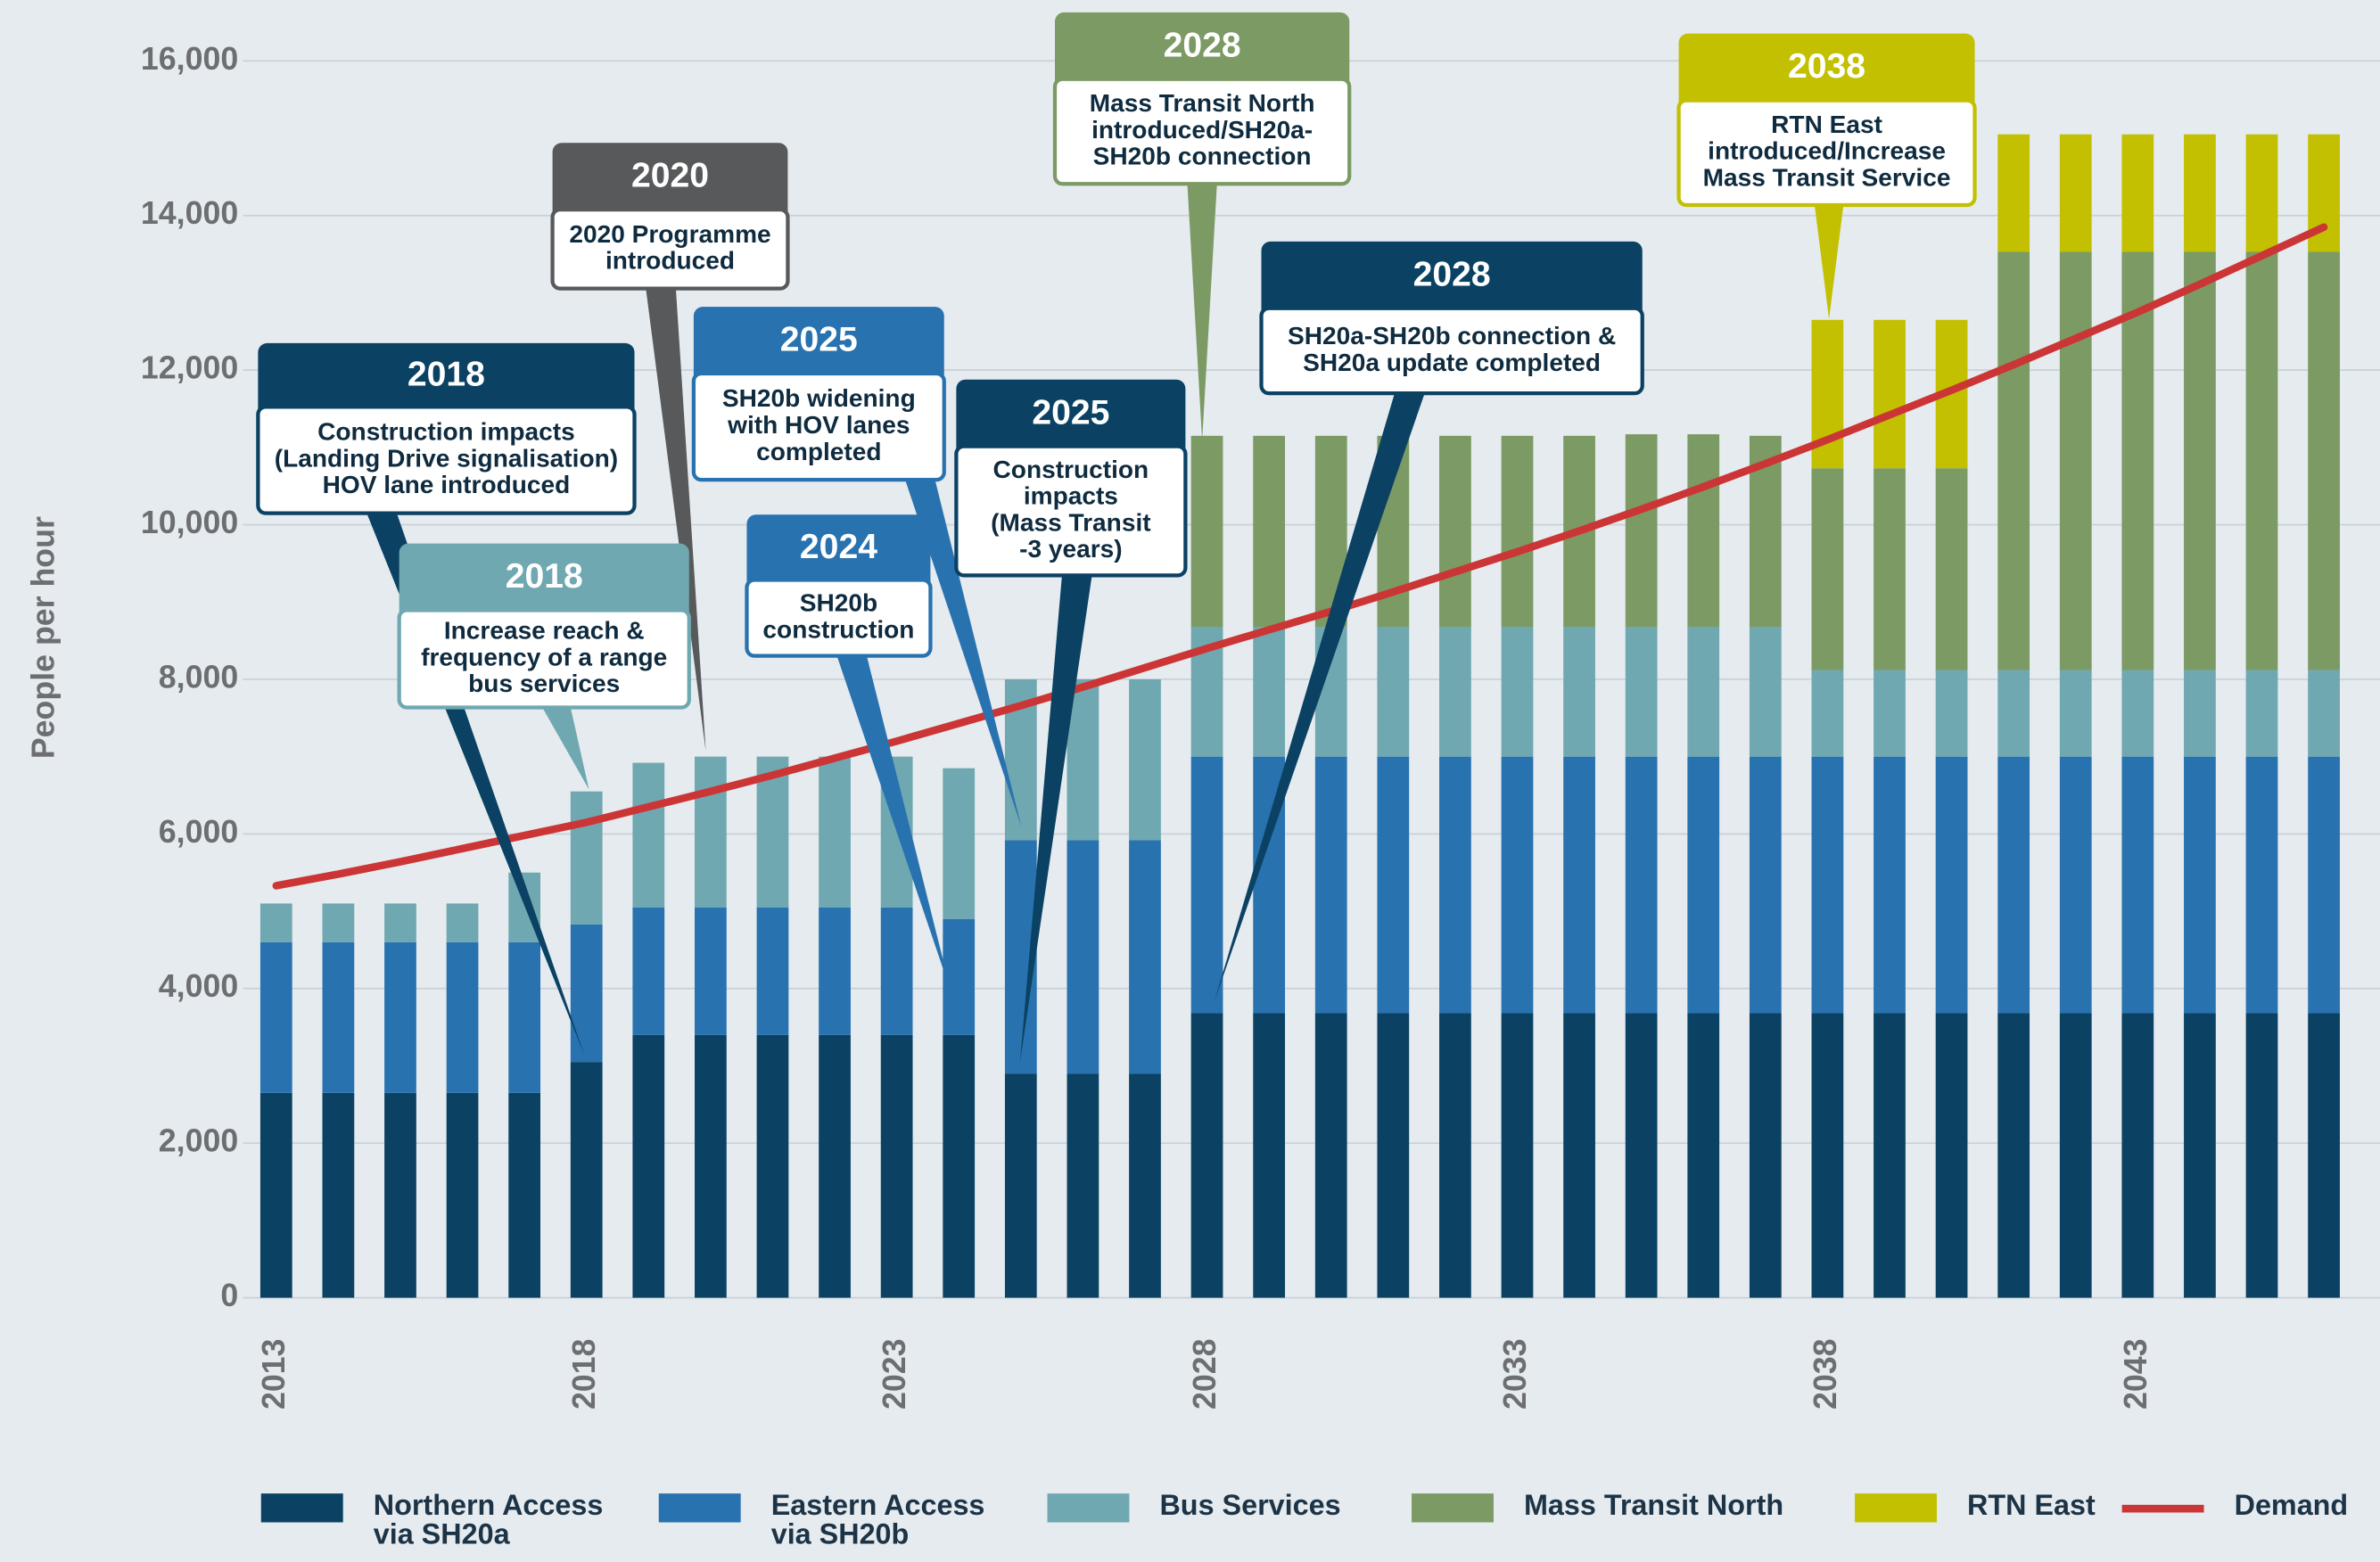  What do you see at coordinates (190, 368) in the screenshot?
I see `y-tick-label: 12,000` at bounding box center [190, 368].